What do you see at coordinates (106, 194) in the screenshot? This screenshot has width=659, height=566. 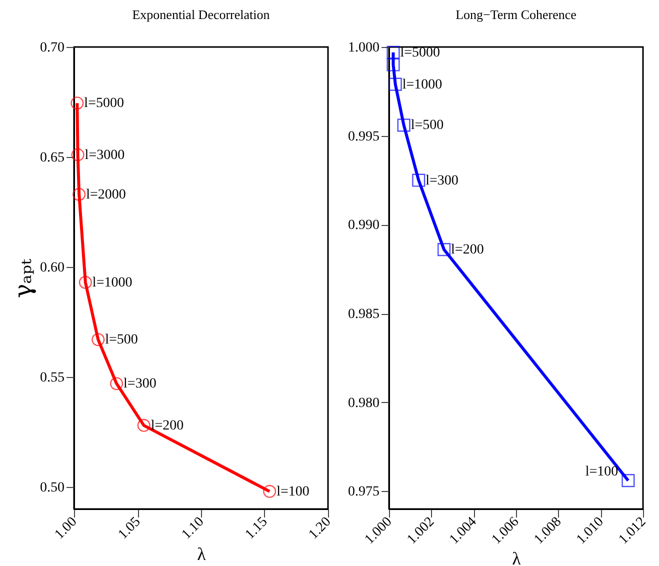 I see `annotation: l=2000` at bounding box center [106, 194].